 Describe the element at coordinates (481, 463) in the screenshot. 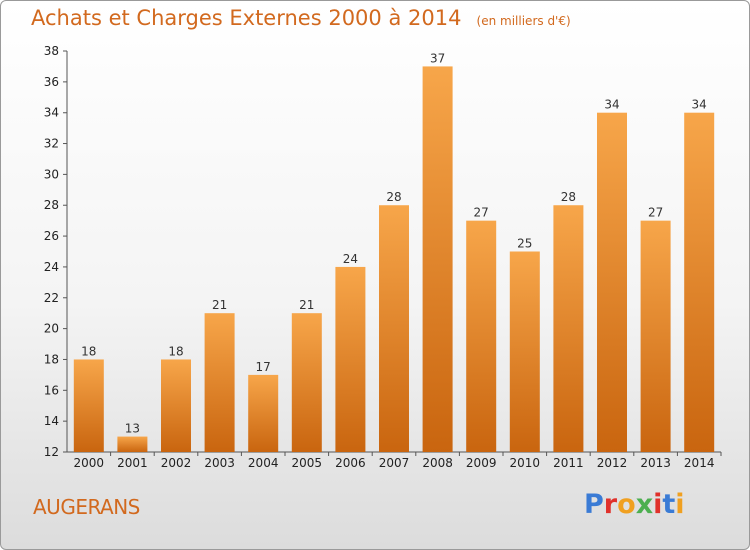

I see `x-tick-label-2009: 2009` at that location.